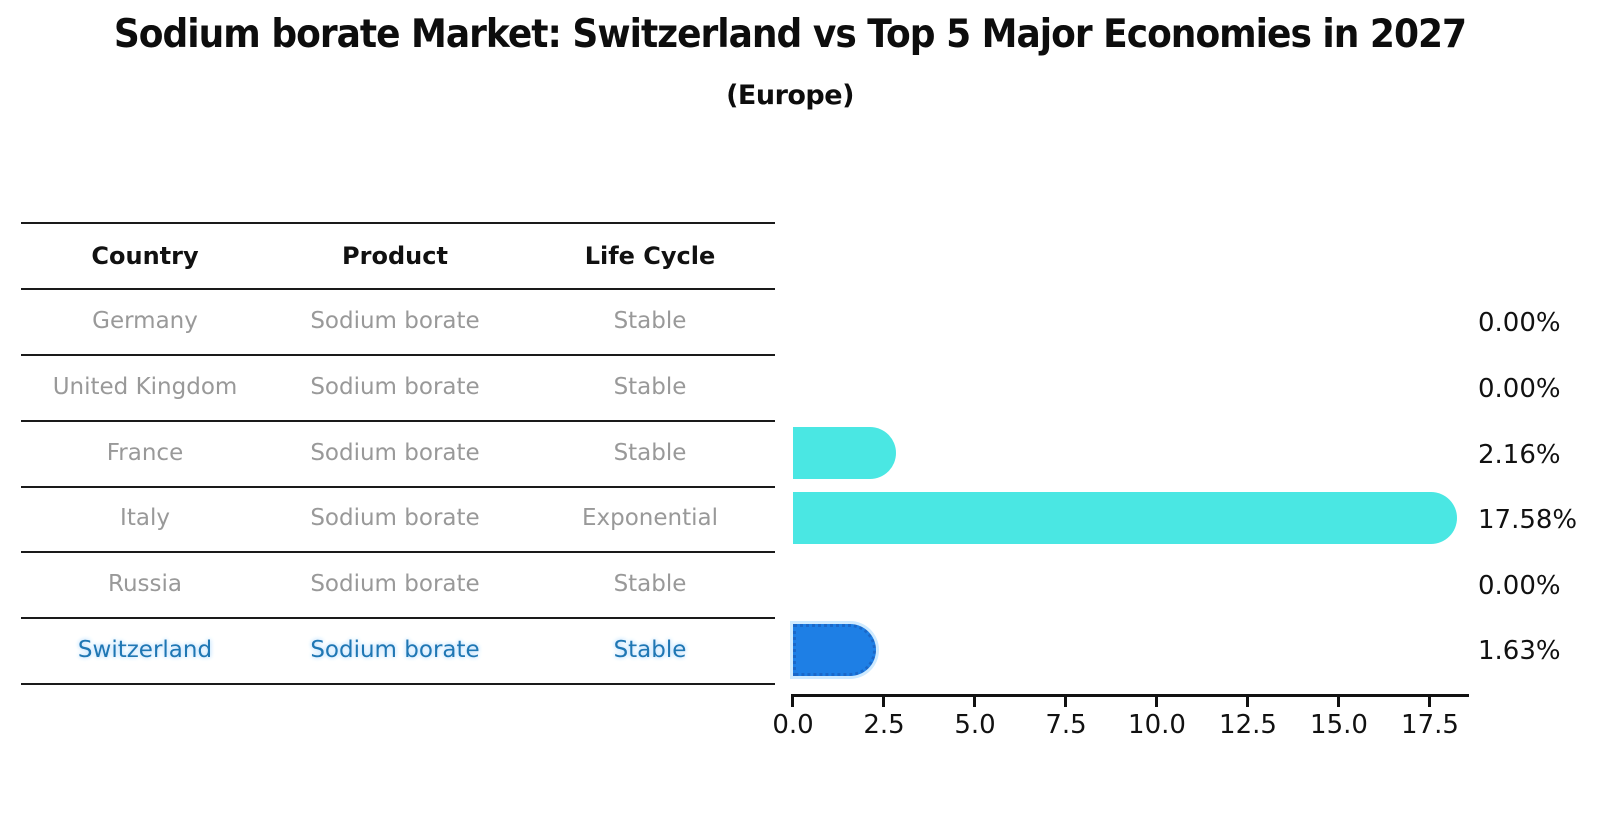 The width and height of the screenshot is (1604, 823). I want to click on x-tick-label: 5.0, so click(975, 725).